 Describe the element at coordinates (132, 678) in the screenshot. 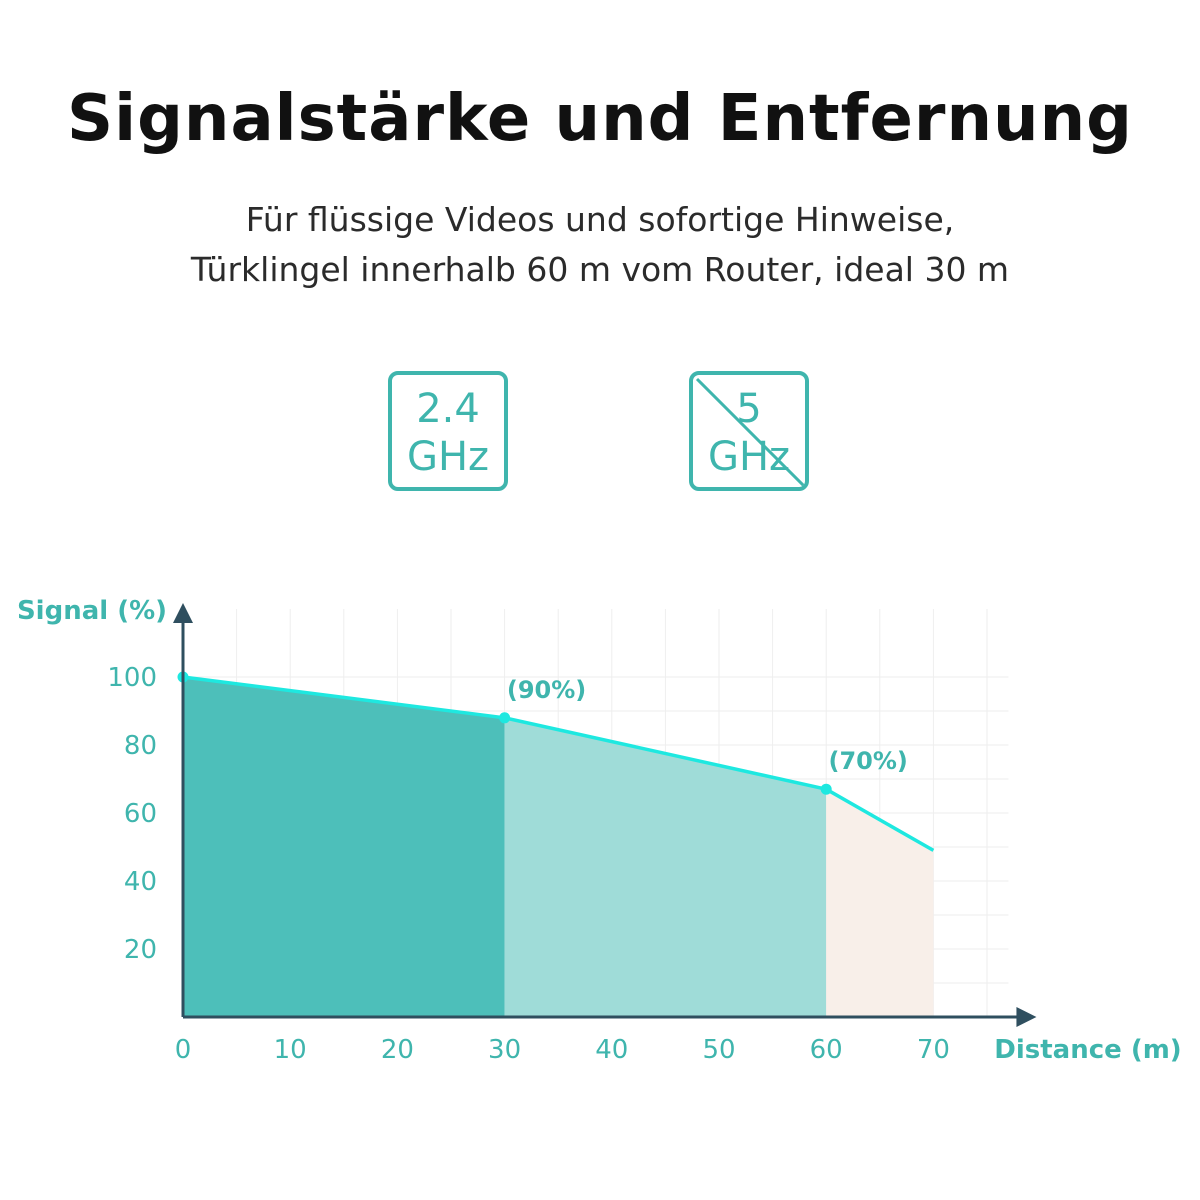

I see `y-tick-label: 100` at that location.